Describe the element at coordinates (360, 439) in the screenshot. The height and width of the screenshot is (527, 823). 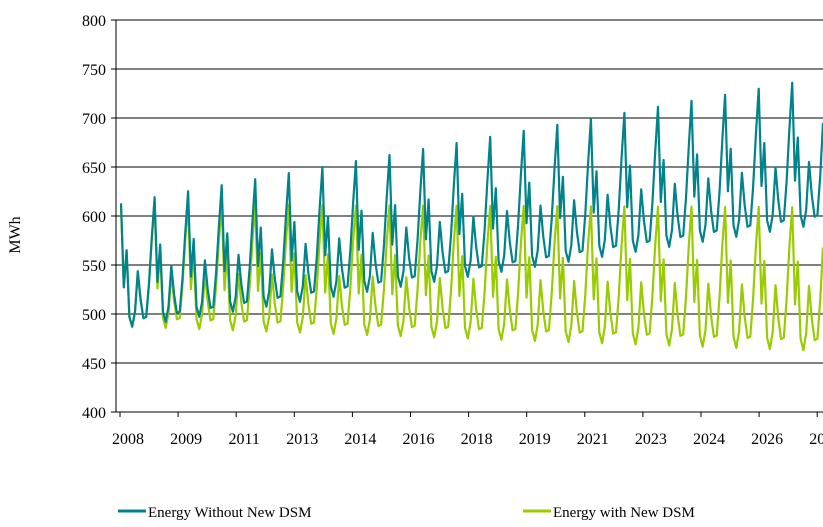
I see `x-tick-label: 2014` at that location.